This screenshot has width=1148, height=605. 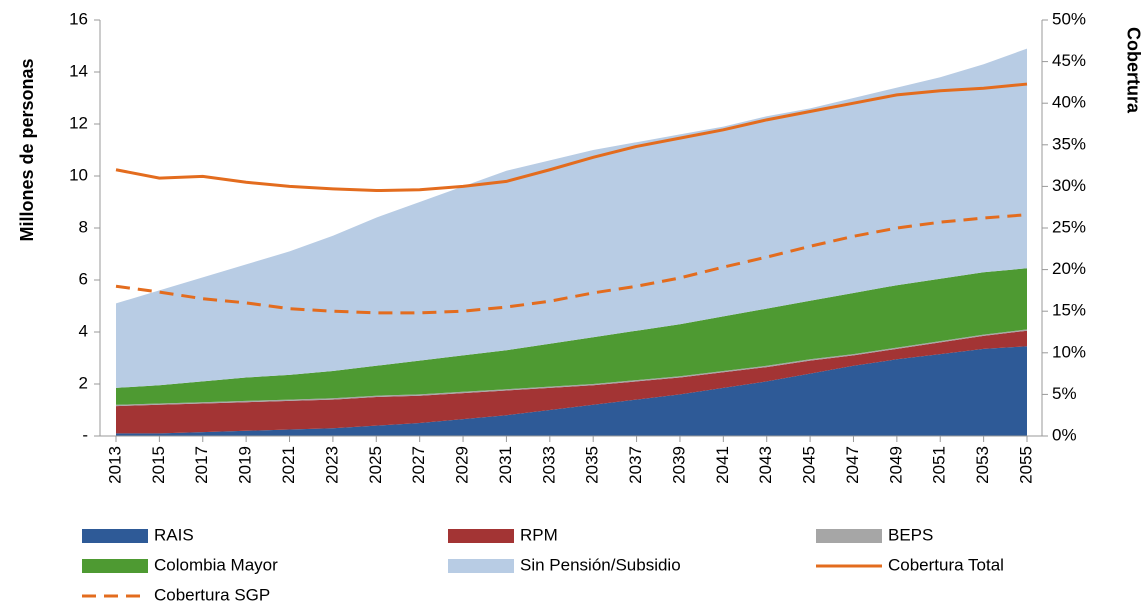 I want to click on legend-label: Sin Pensión/Subsidio, so click(x=600, y=564).